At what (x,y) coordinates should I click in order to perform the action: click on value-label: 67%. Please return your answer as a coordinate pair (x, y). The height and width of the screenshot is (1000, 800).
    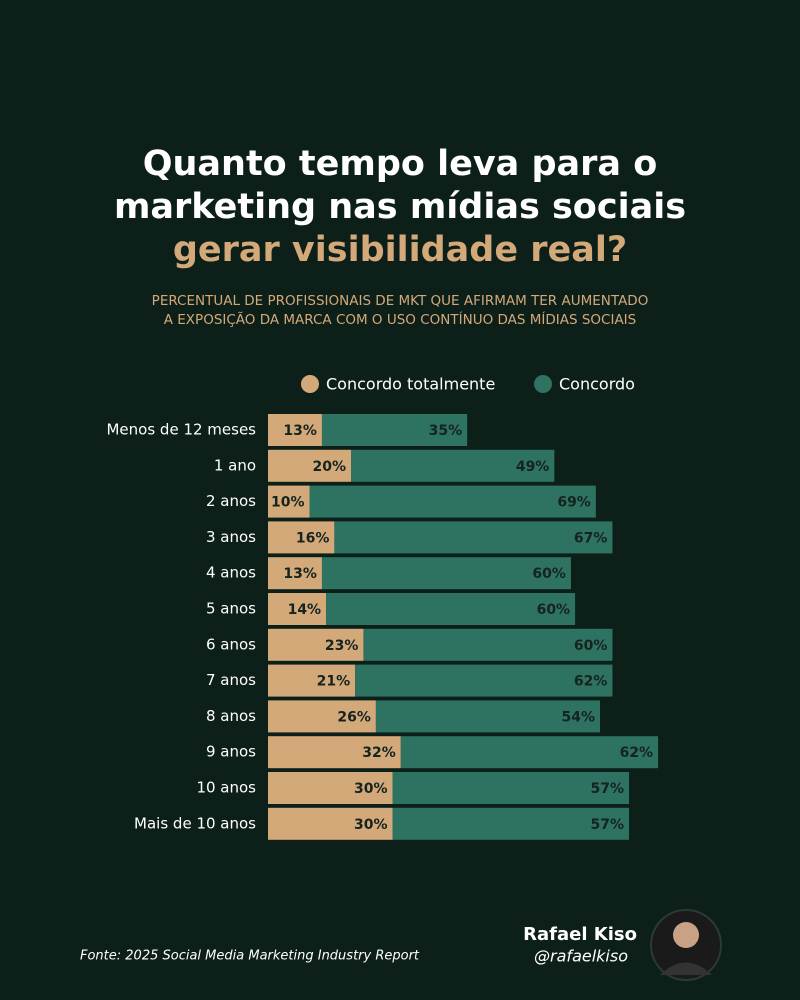
    Looking at the image, I should click on (591, 538).